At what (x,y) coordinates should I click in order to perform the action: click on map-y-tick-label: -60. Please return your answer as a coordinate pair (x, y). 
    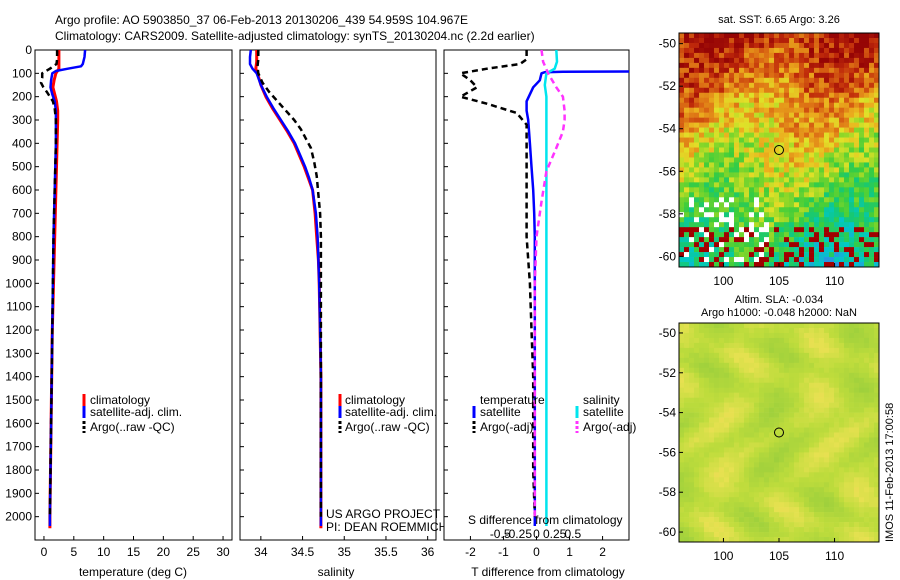
    Looking at the image, I should click on (668, 256).